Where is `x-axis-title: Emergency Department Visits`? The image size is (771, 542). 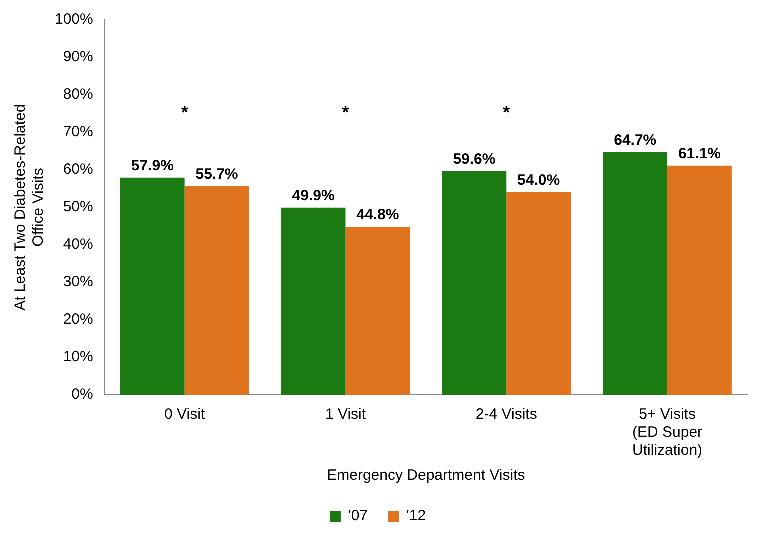 x-axis-title: Emergency Department Visits is located at coordinates (426, 475).